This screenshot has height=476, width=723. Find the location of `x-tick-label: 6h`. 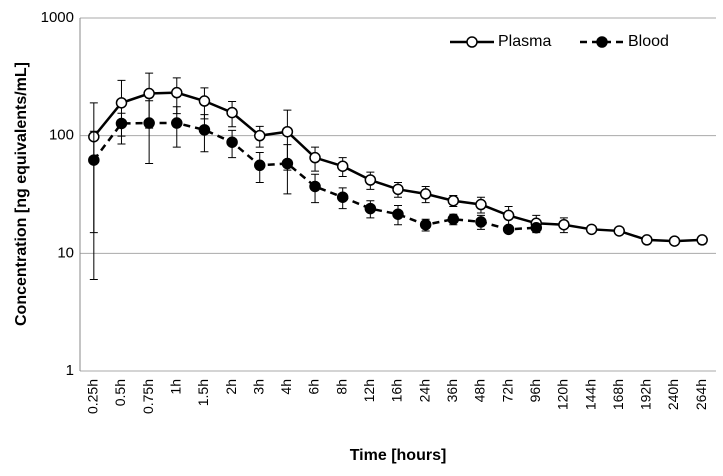

x-tick-label: 6h is located at coordinates (314, 387).